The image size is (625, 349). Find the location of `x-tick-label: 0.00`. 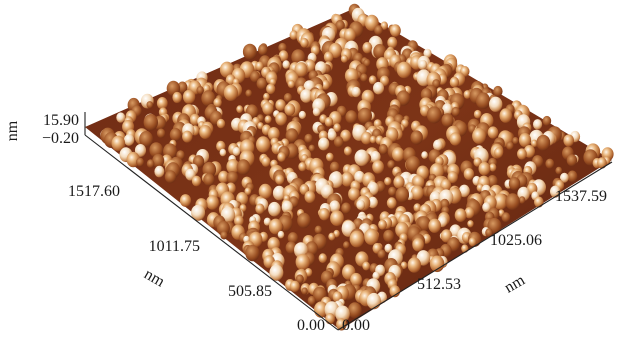

x-tick-label: 0.00 is located at coordinates (356, 325).